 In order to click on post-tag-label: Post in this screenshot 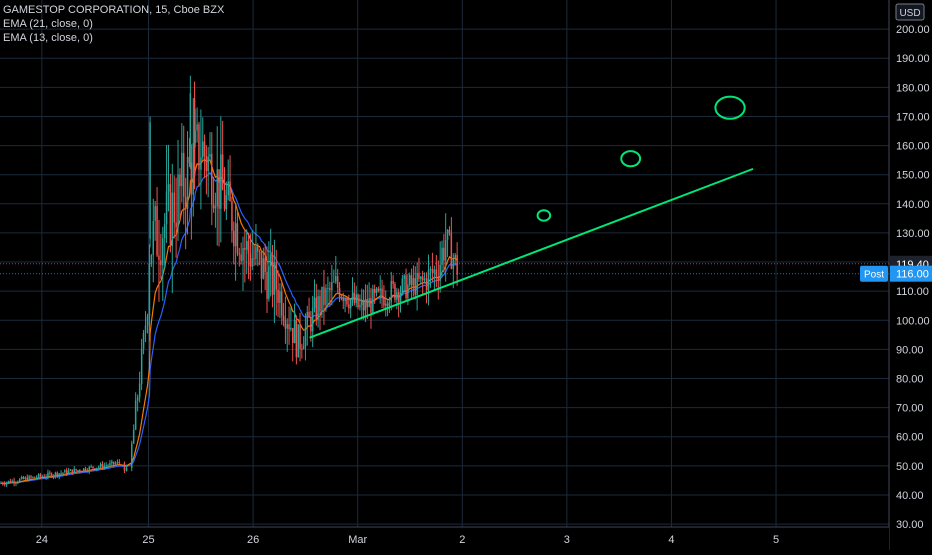, I will do `click(874, 275)`.